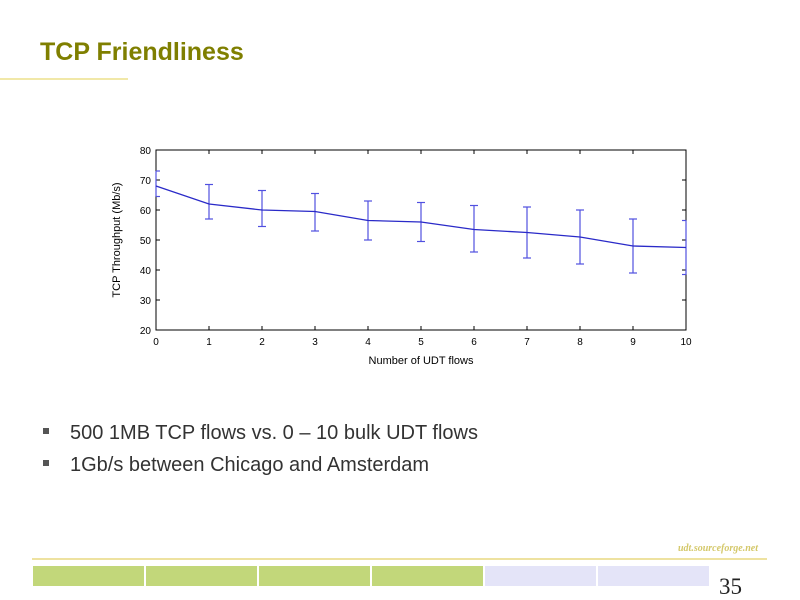 Image resolution: width=800 pixels, height=600 pixels. What do you see at coordinates (633, 342) in the screenshot?
I see `x-tick-label: 9` at bounding box center [633, 342].